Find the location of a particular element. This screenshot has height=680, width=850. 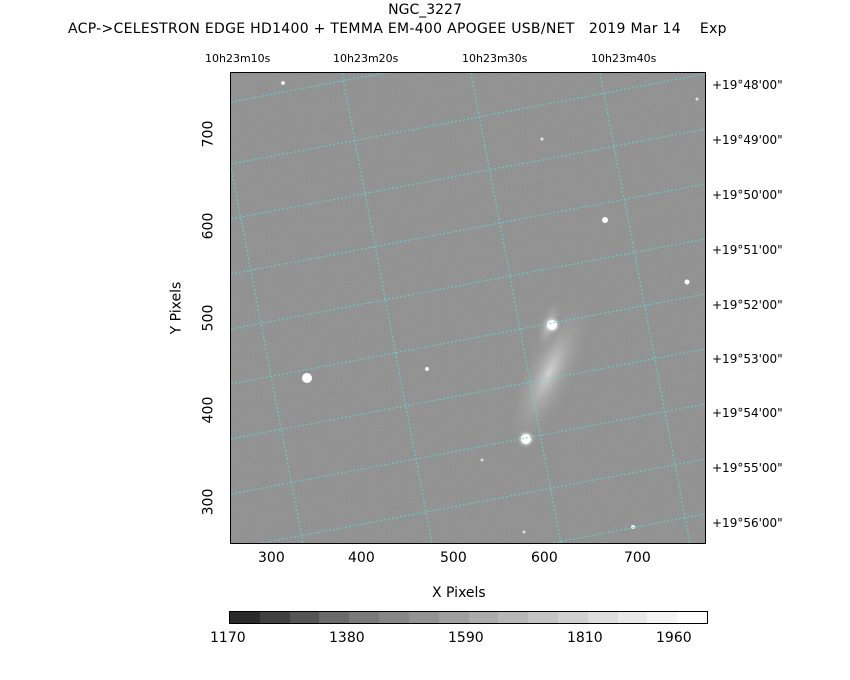

companion-galaxy-core is located at coordinates (526, 439).